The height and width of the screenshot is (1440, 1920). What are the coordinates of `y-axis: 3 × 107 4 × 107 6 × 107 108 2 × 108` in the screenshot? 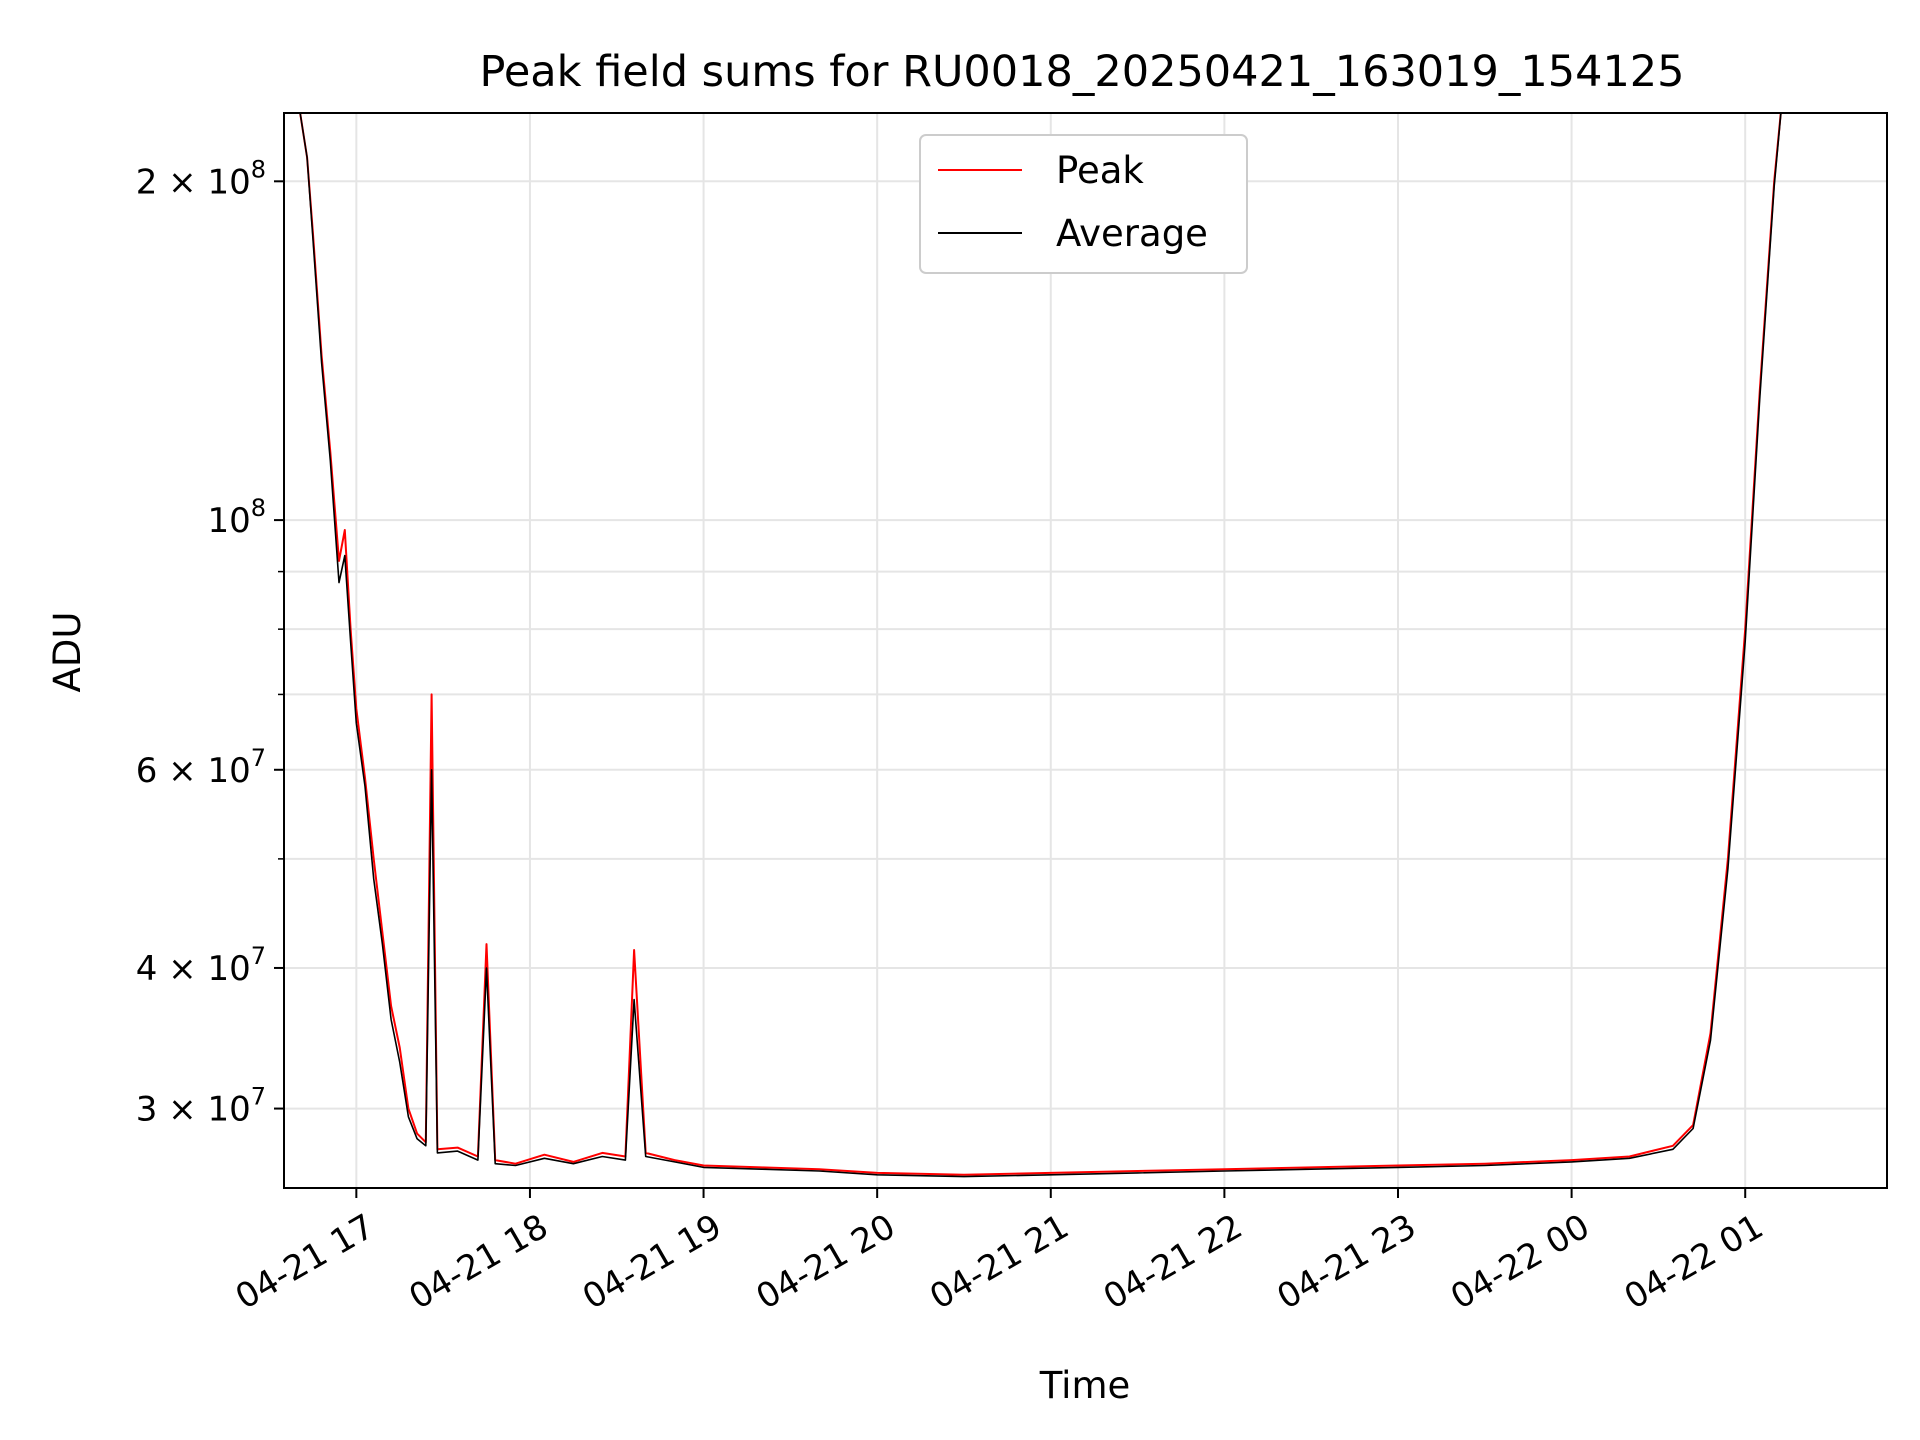 It's located at (210, 642).